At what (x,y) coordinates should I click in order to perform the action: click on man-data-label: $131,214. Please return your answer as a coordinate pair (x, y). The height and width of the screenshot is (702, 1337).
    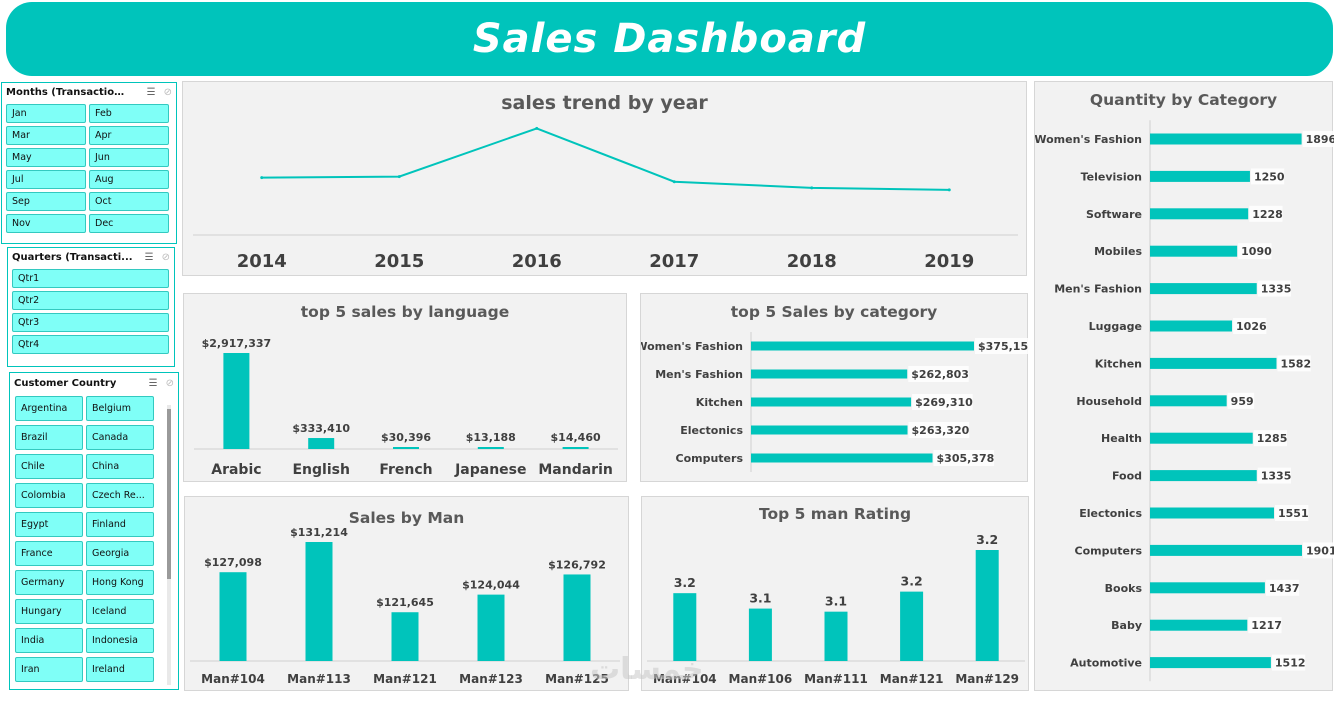
    Looking at the image, I should click on (319, 532).